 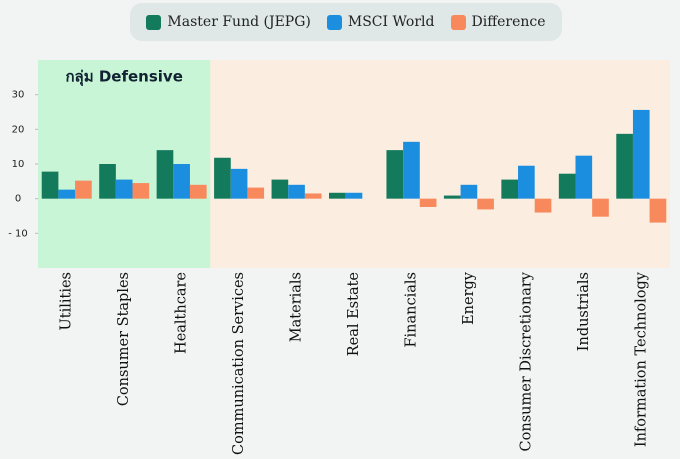 What do you see at coordinates (67, 301) in the screenshot?
I see `x-tick-label: Utilities` at bounding box center [67, 301].